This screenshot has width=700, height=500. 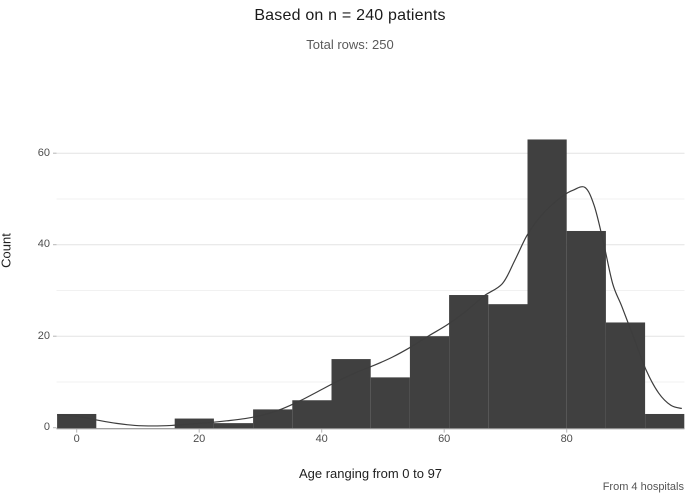 I want to click on y-tick-label: 60, so click(x=43, y=152).